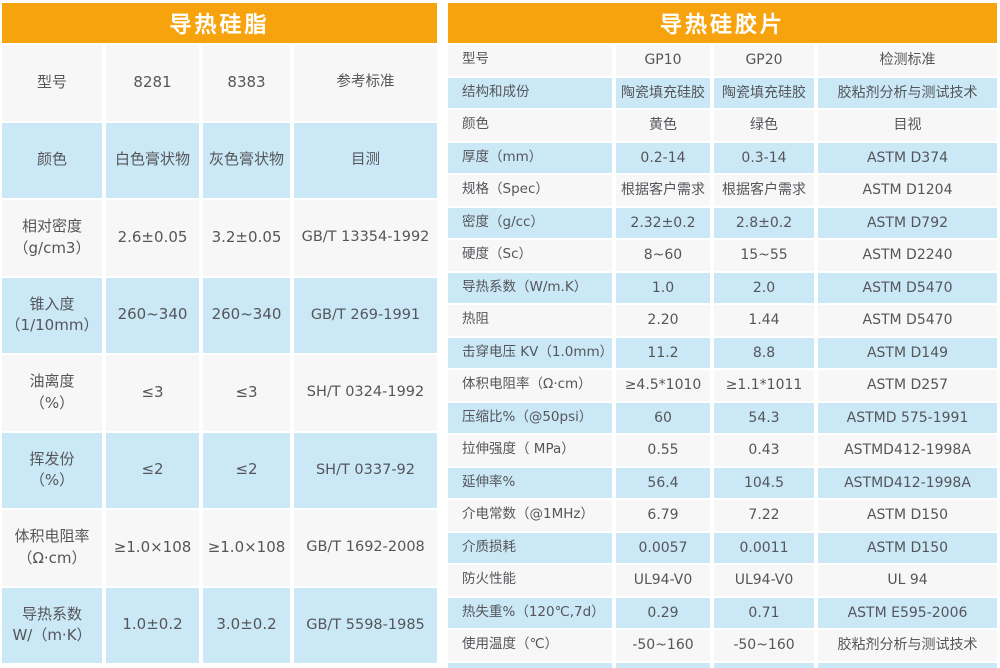 The image size is (1000, 668). What do you see at coordinates (907, 612) in the screenshot?
I see `value-cell: ASTM E595-2006` at bounding box center [907, 612].